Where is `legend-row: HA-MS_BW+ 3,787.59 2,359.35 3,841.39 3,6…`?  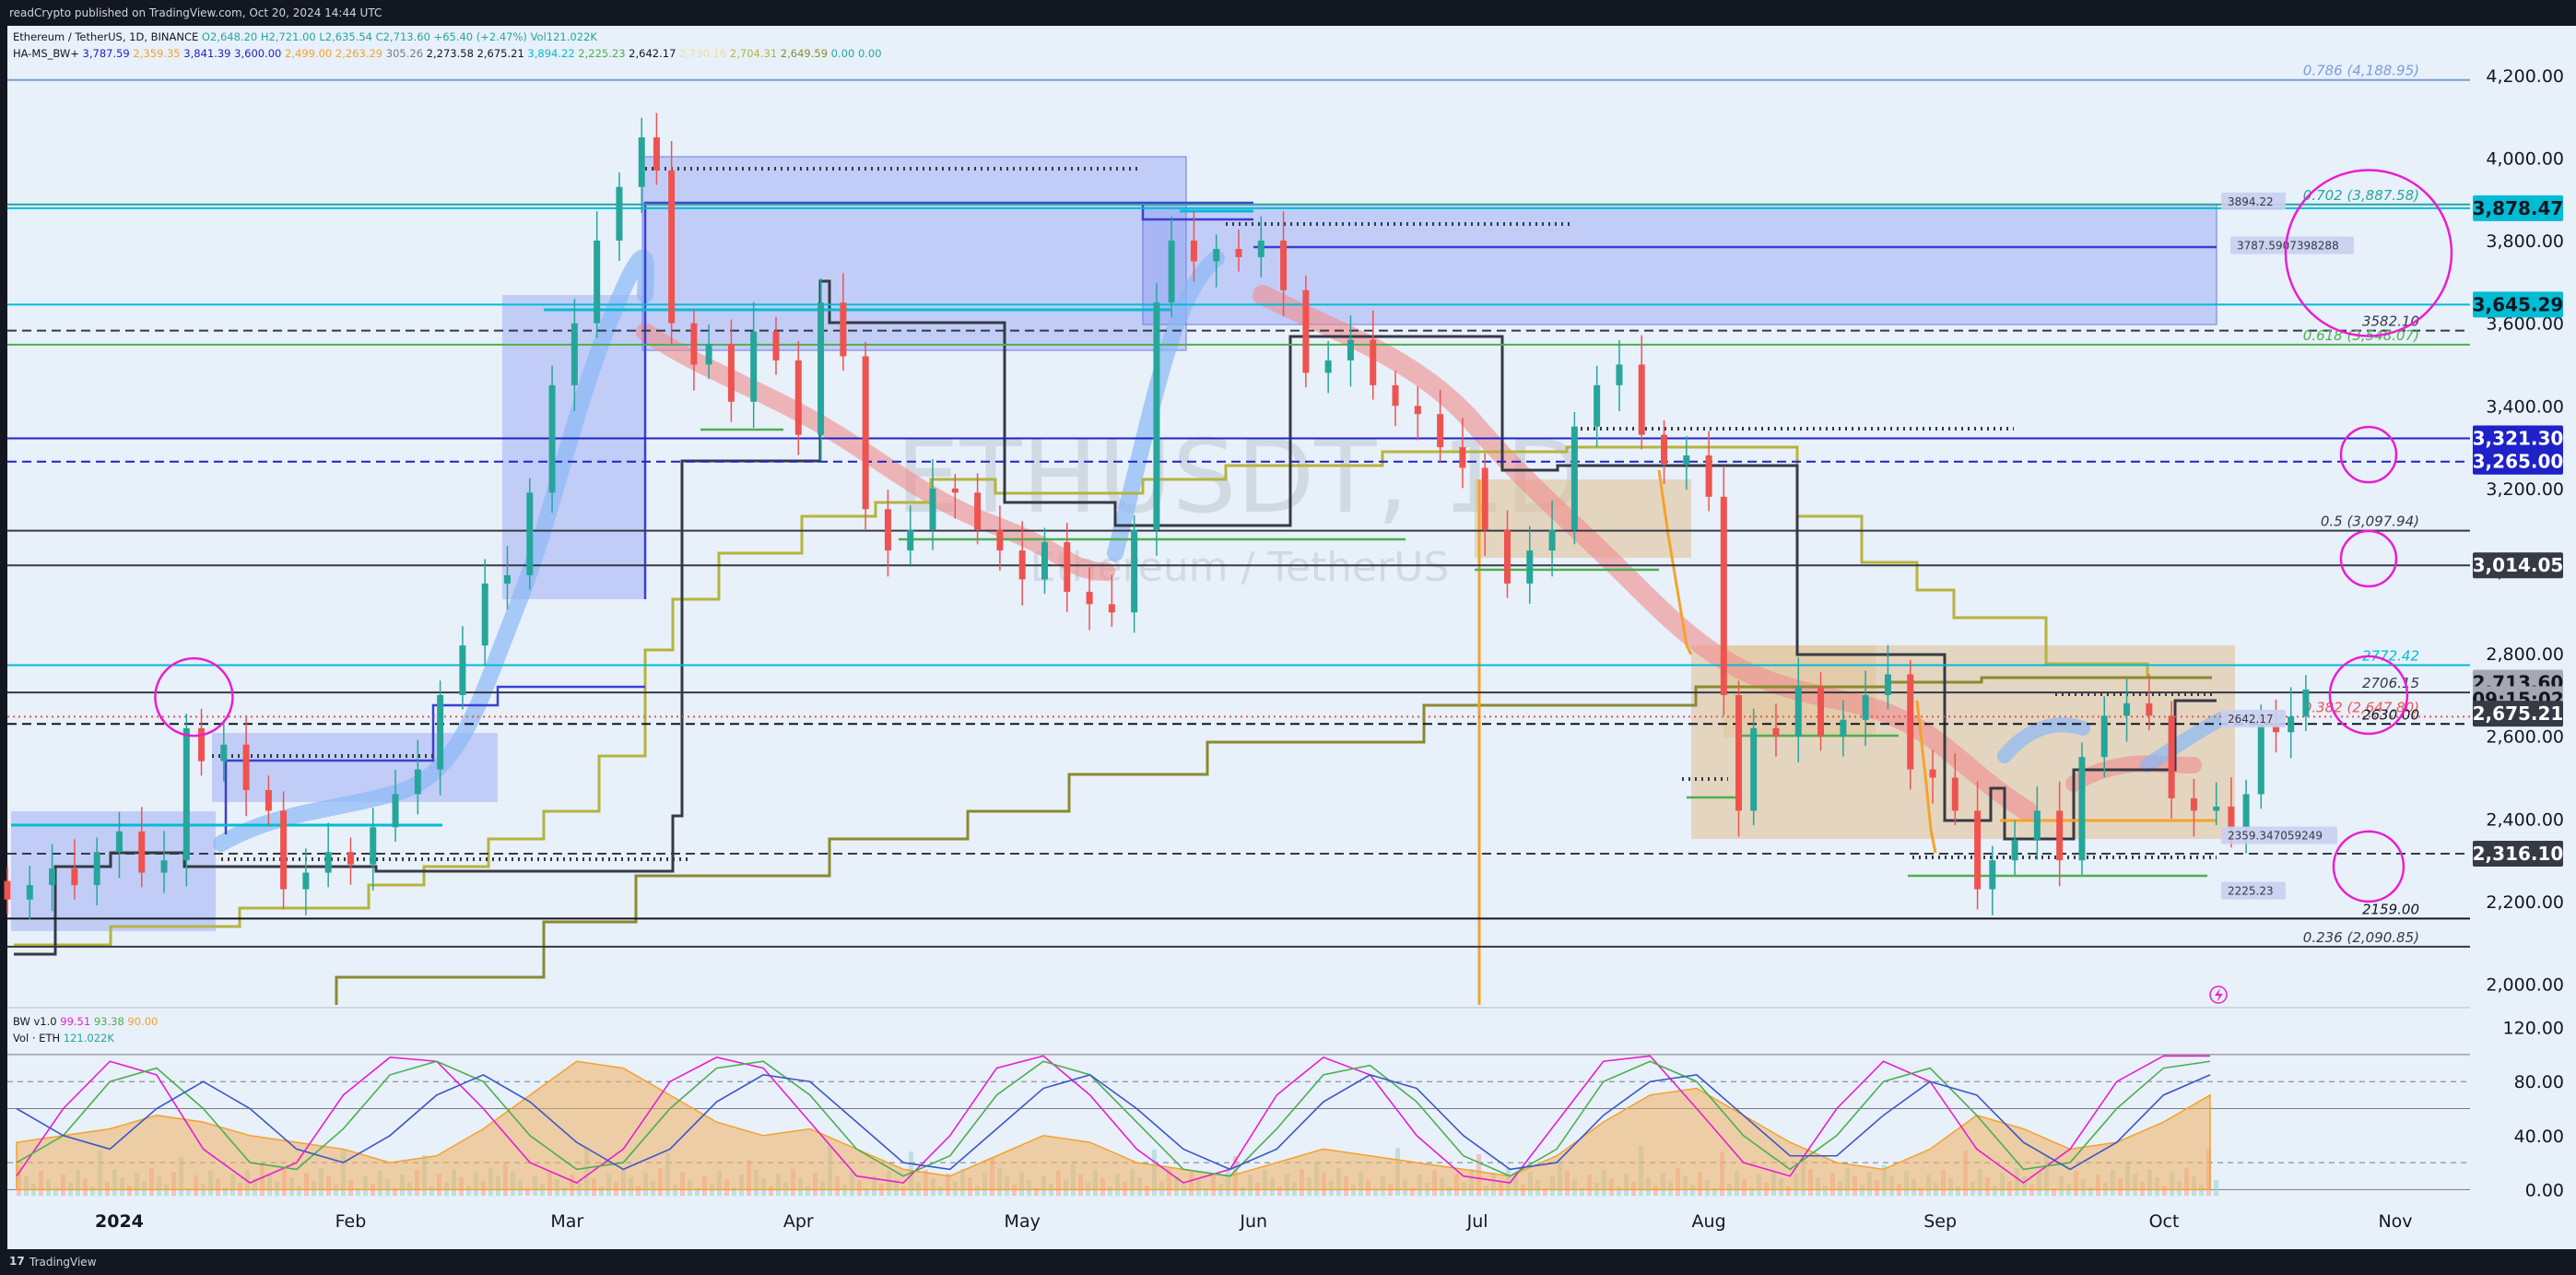
legend-row: HA-MS_BW+ 3,787.59 2,359.35 3,841.39 3,6… is located at coordinates (447, 53).